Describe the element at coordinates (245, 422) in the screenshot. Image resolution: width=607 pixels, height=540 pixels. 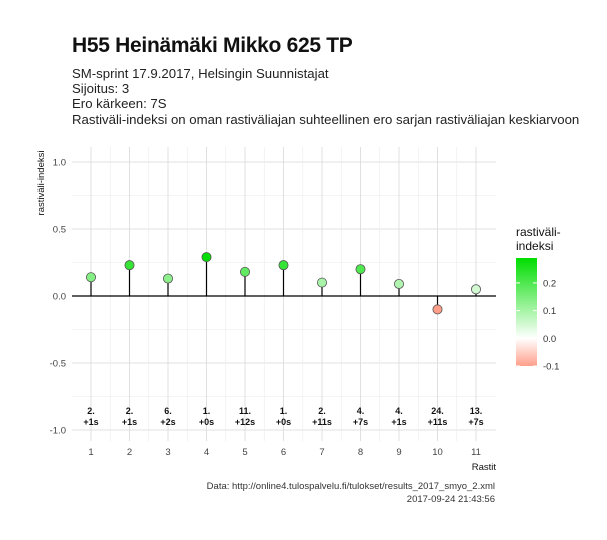
I see `time-diff-label: +12s` at that location.